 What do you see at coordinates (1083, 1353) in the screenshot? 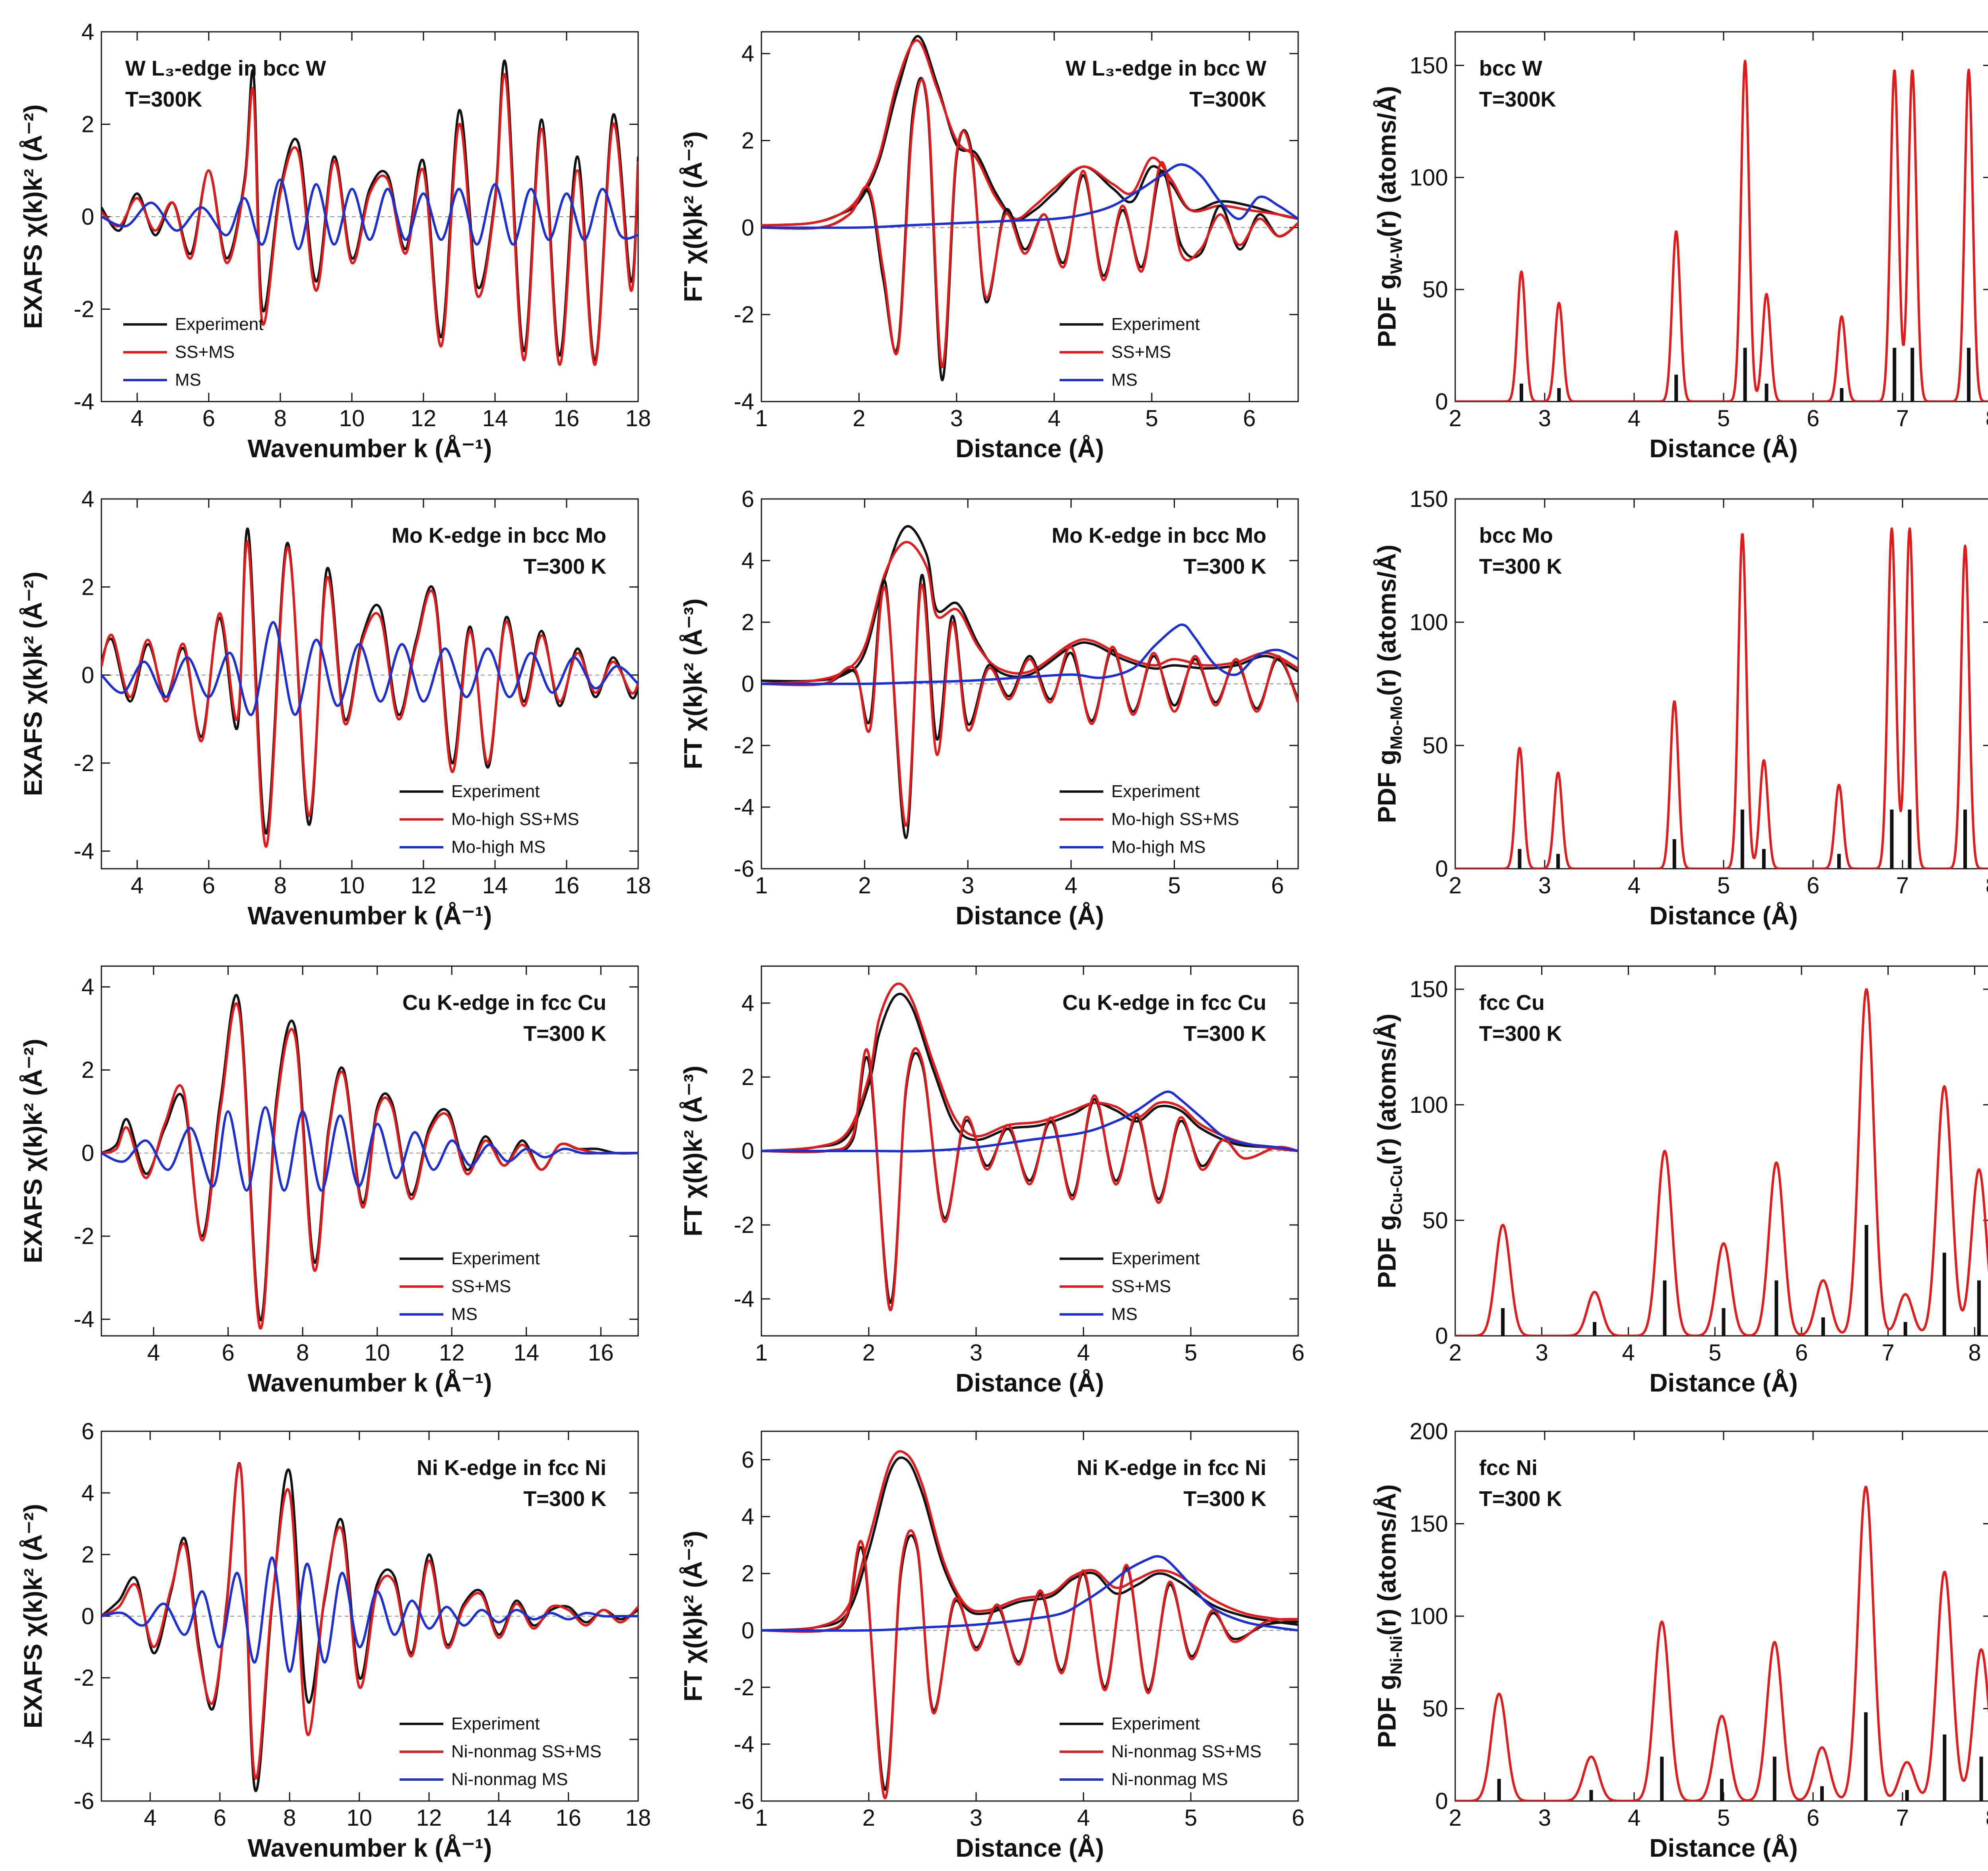
I see `cu-ft-xtick-label: 4` at bounding box center [1083, 1353].